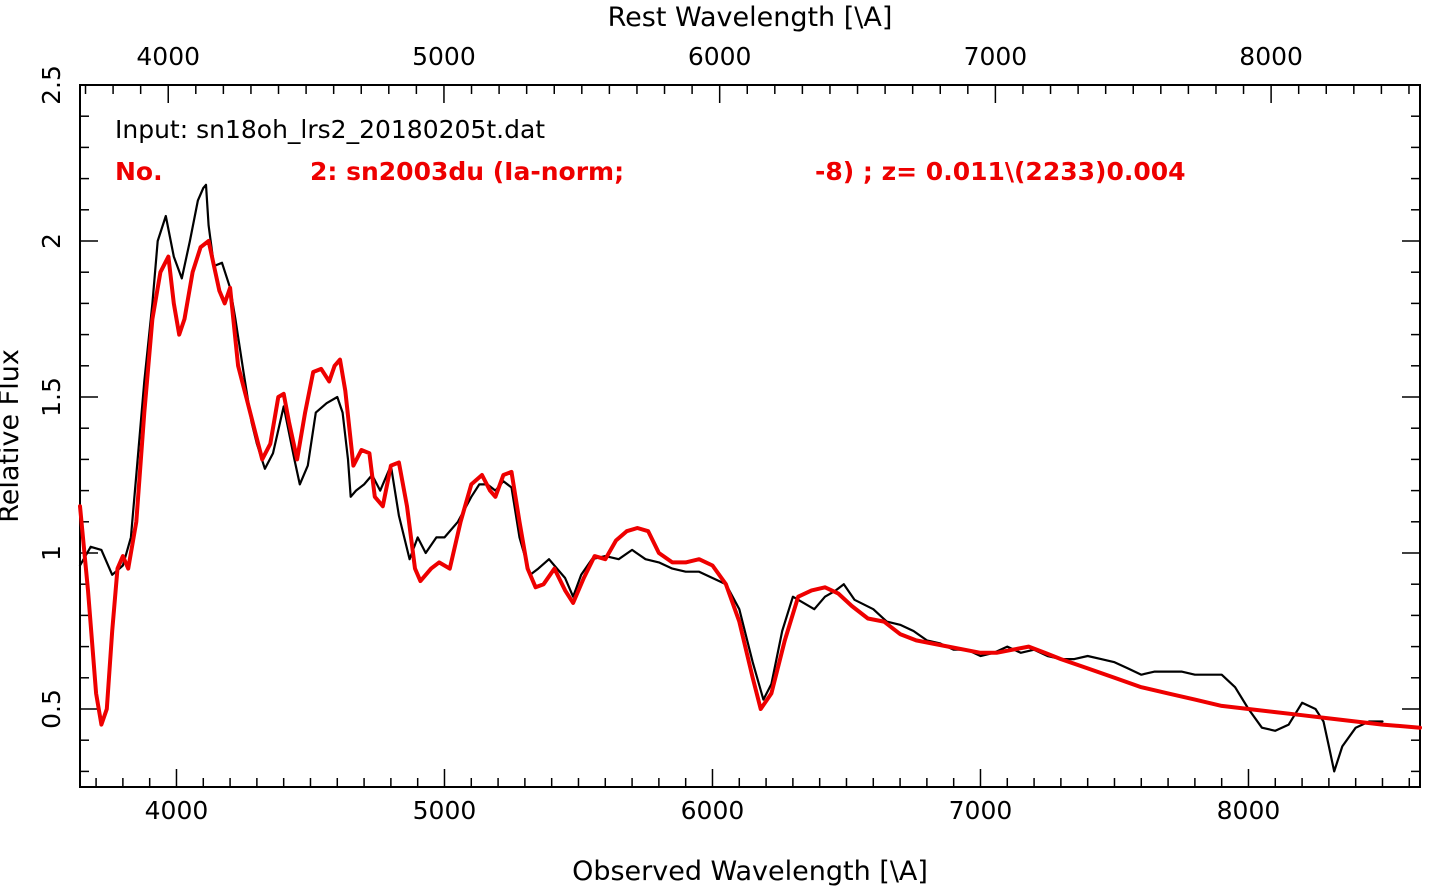 This screenshot has height=890, width=1429. What do you see at coordinates (996, 56) in the screenshot?
I see `top-tick-label: 7000` at bounding box center [996, 56].